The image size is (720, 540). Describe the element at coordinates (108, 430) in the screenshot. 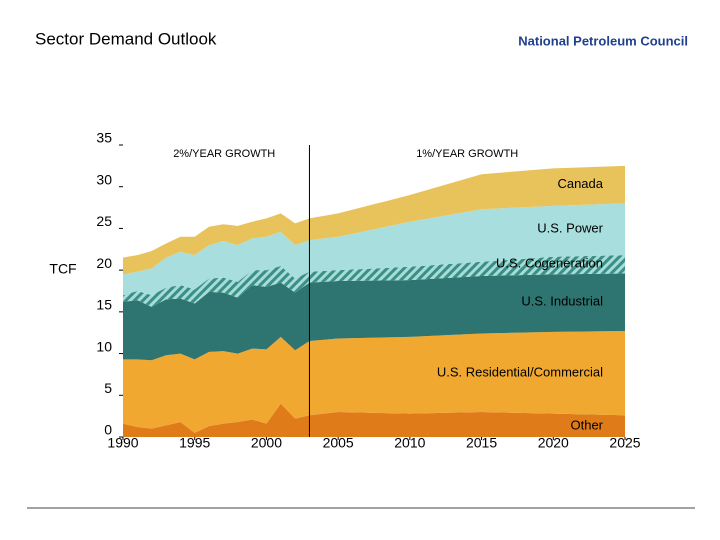

I see `y-tick-label: 0` at that location.